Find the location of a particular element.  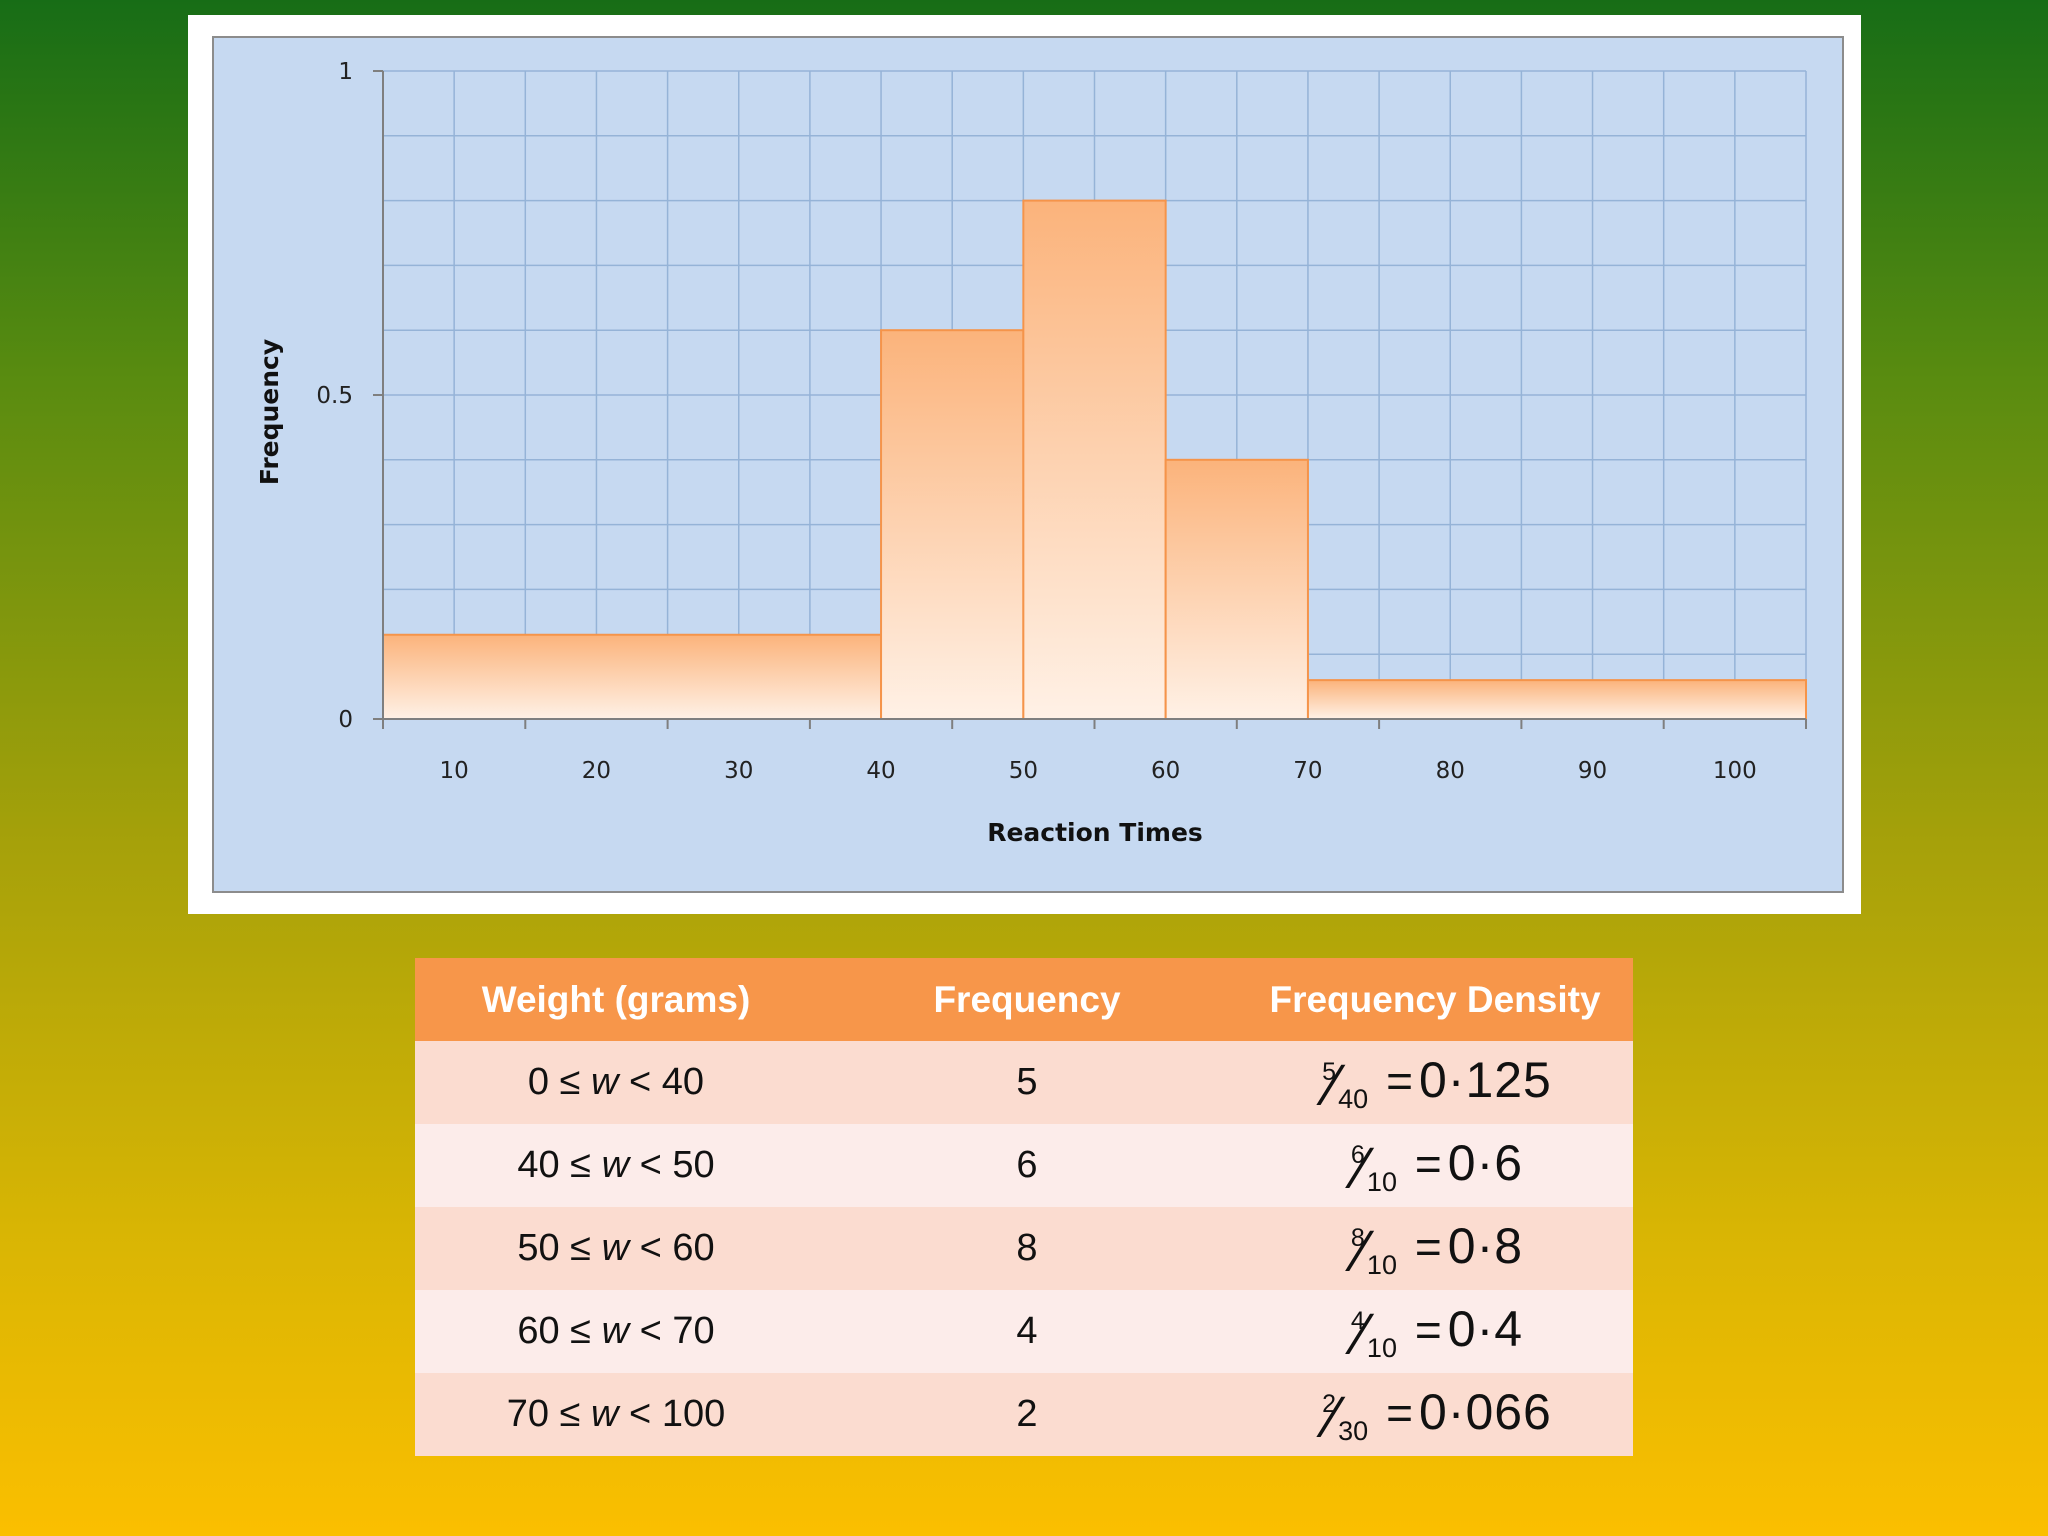

weight-range-cell: 40 ≤ w < 50 is located at coordinates (616, 1165).